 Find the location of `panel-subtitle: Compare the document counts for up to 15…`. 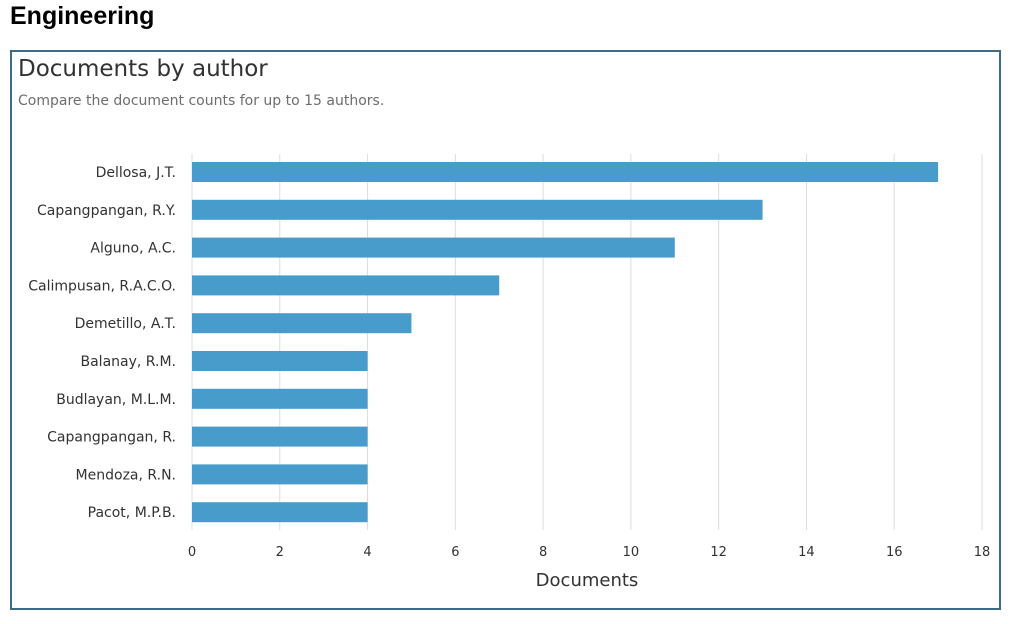

panel-subtitle: Compare the document counts for up to 15… is located at coordinates (201, 101).